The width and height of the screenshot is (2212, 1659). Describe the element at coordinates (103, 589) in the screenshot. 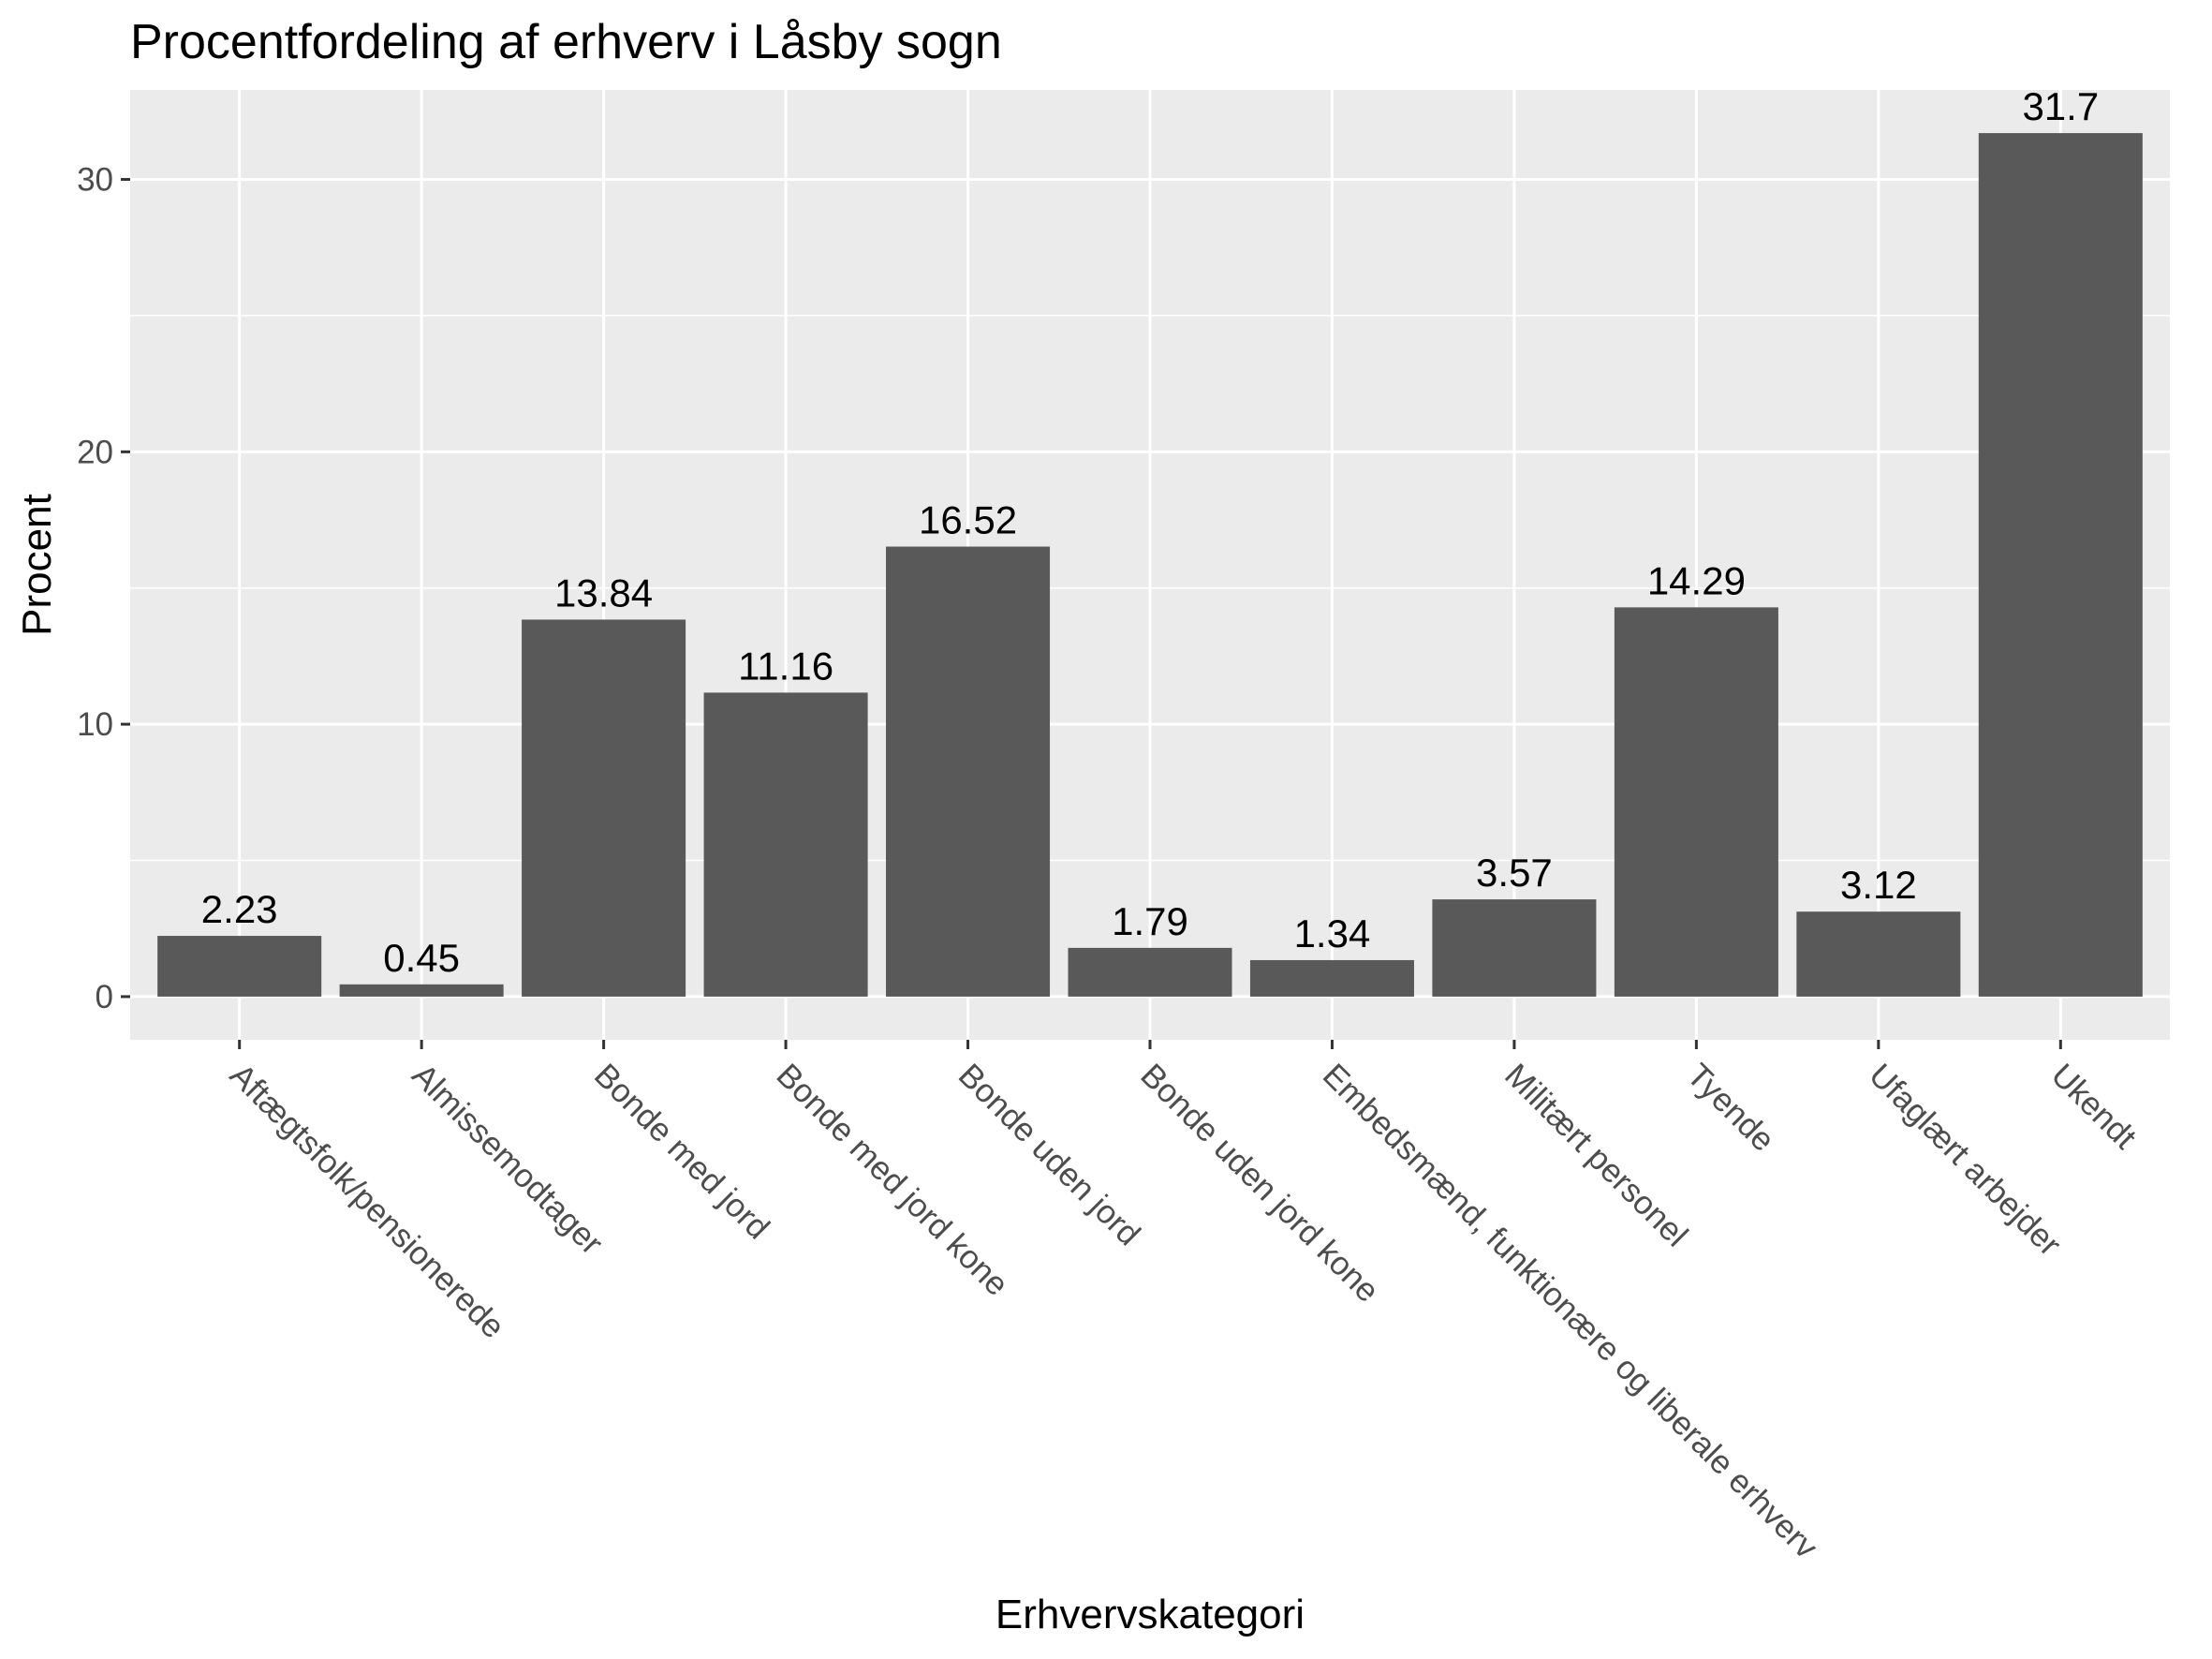

I see `y-axis: 0 10 20 30` at that location.